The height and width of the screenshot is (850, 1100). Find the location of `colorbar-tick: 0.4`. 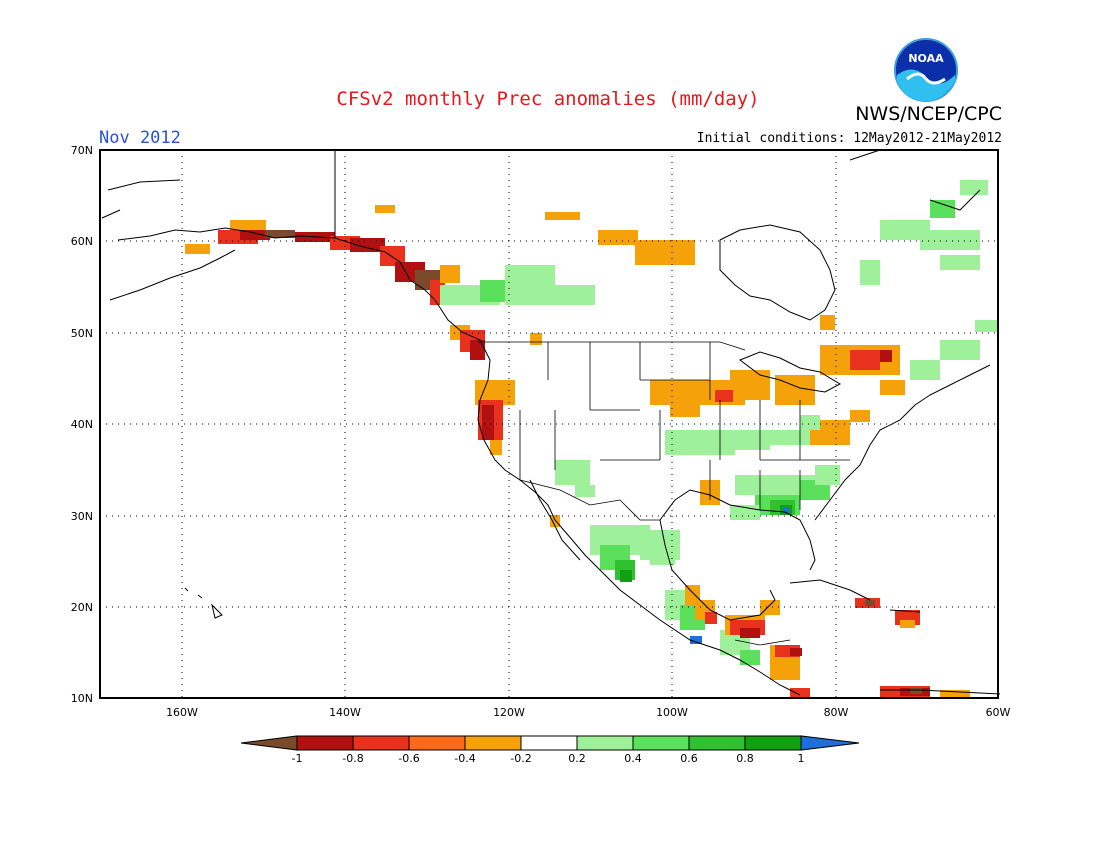

colorbar-tick: 0.4 is located at coordinates (633, 758).